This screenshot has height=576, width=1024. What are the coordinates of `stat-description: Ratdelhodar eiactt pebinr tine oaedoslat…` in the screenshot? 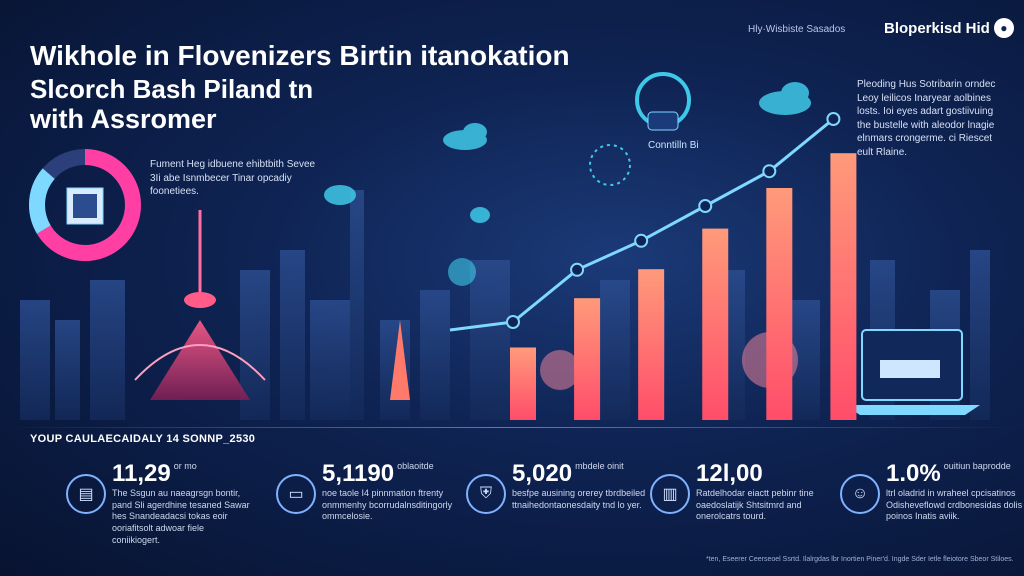 It's located at (755, 505).